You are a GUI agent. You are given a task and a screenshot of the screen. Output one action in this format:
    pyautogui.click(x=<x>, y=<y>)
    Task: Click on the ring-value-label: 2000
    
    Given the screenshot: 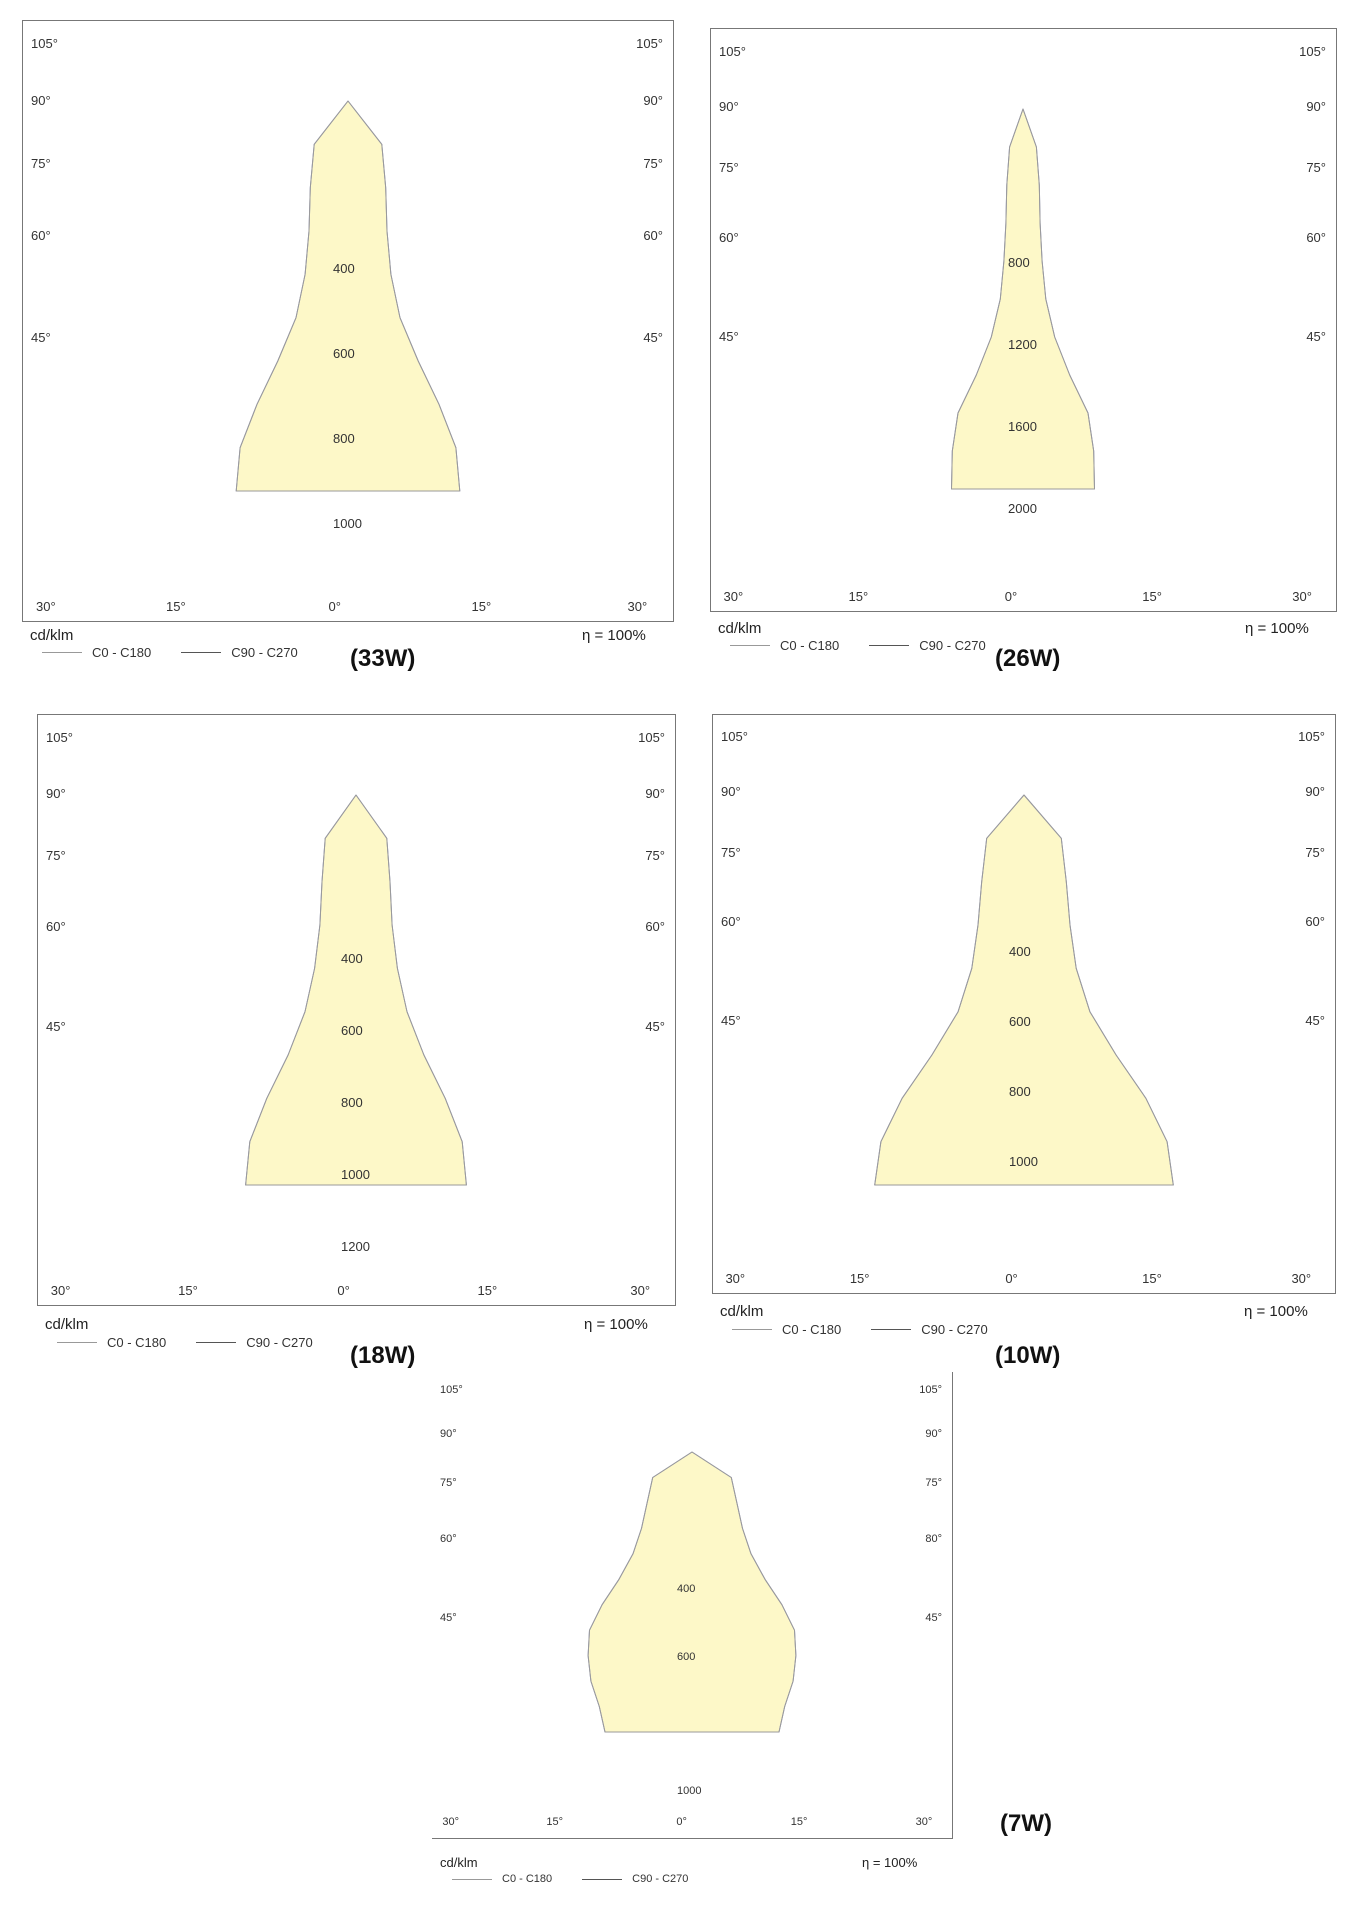 What is the action you would take?
    pyautogui.click(x=1022, y=508)
    